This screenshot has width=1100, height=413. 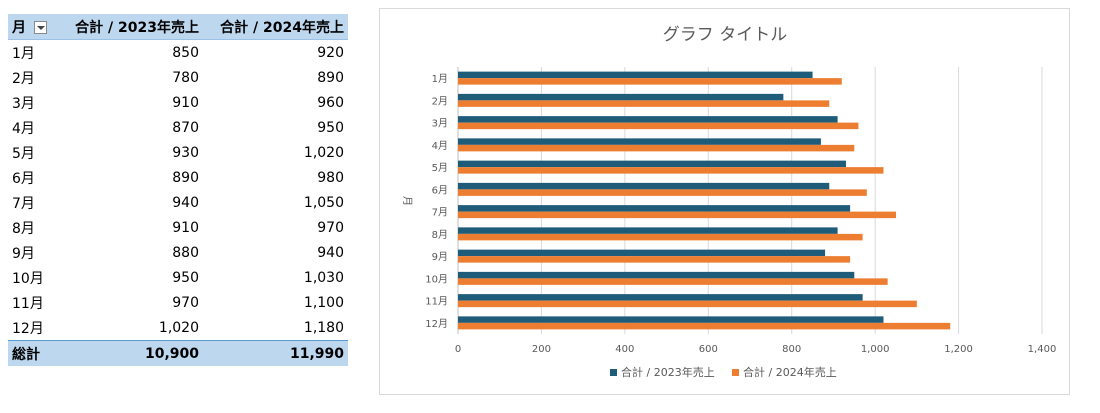 What do you see at coordinates (40, 27) in the screenshot?
I see `filter-dropdown-icon` at bounding box center [40, 27].